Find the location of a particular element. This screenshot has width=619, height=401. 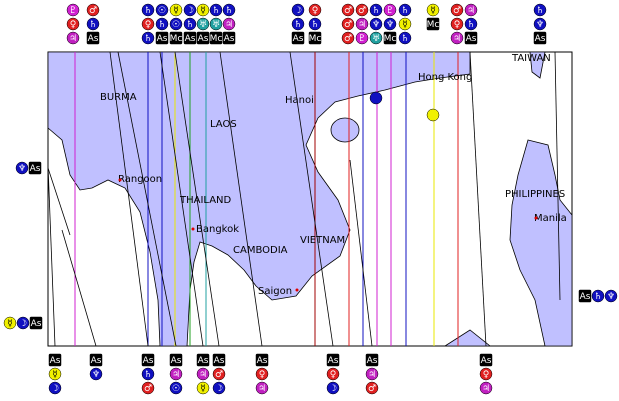

glyph: ♀ is located at coordinates (148, 25).